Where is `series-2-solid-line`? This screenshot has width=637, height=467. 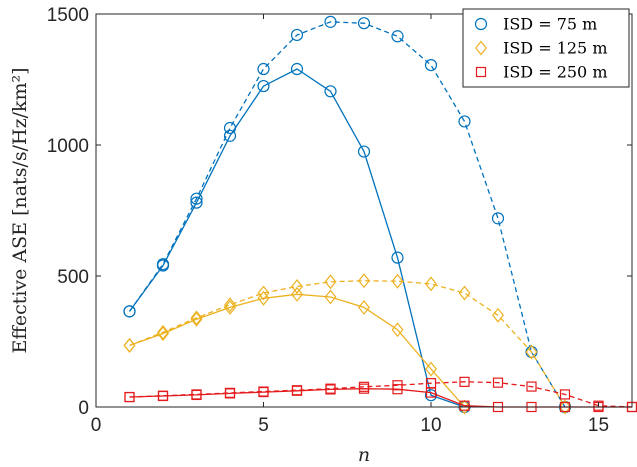 series-2-solid-line is located at coordinates (380, 398).